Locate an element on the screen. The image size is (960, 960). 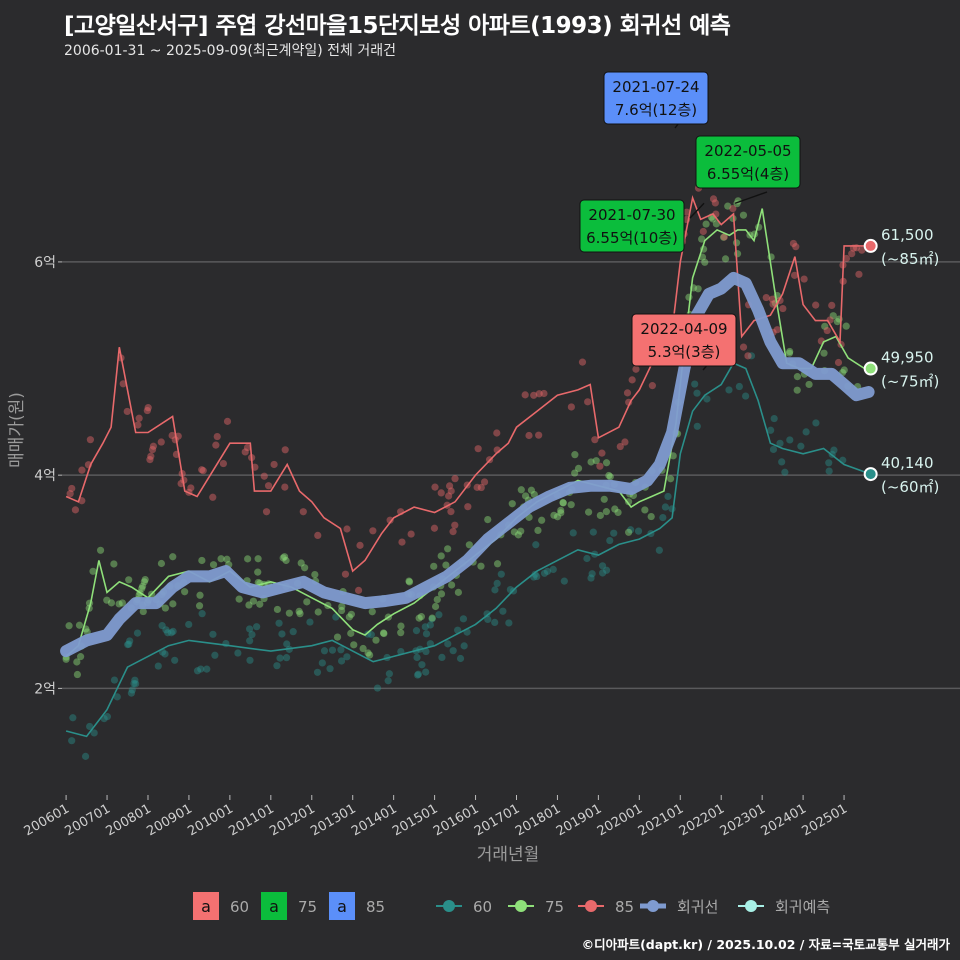
x-tick-label: 201301 is located at coordinates (333, 820).